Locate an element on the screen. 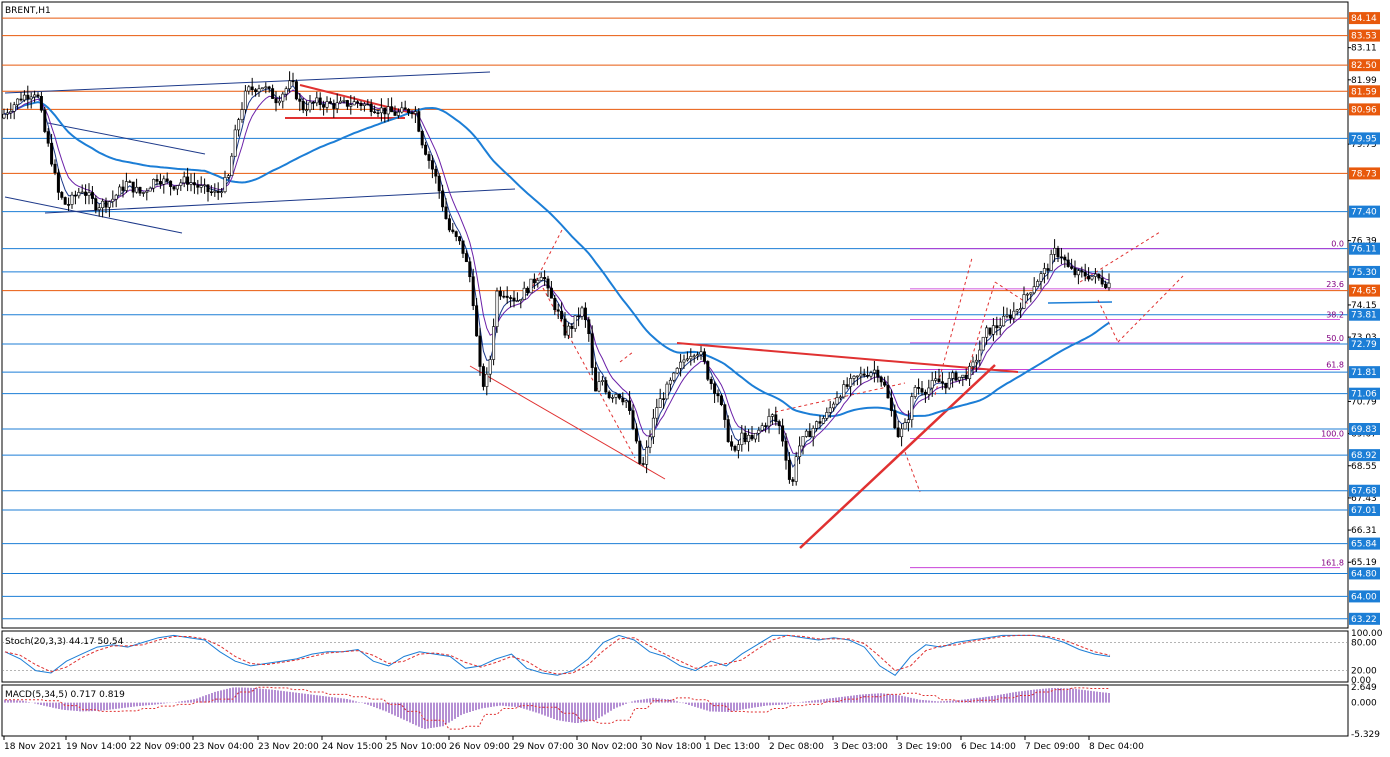  y-tick-label: 70.79 is located at coordinates (1364, 402).